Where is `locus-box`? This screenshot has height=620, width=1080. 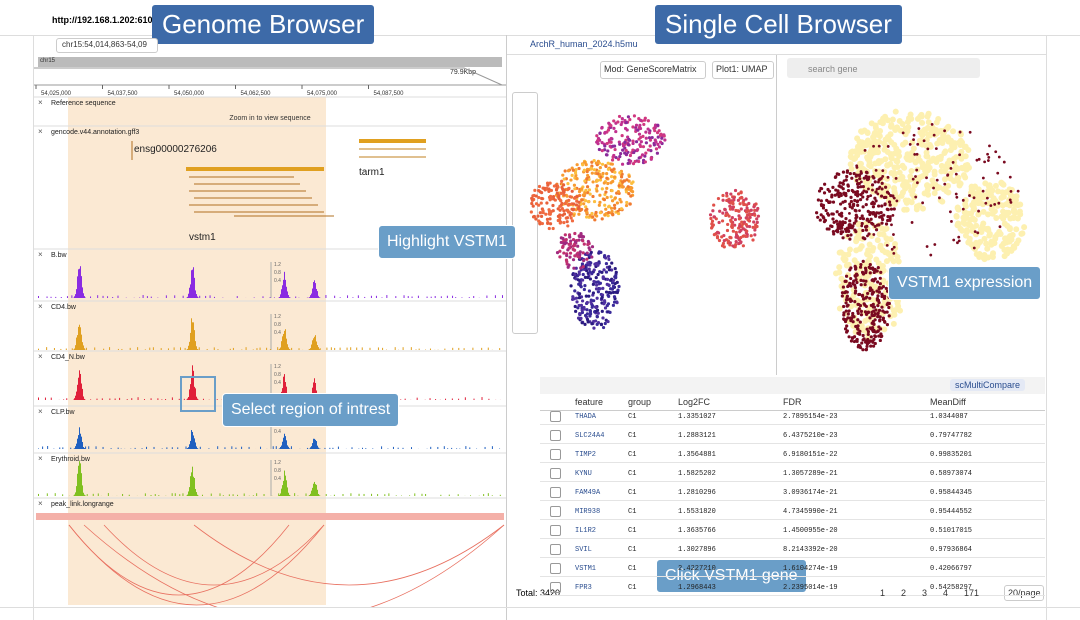 locus-box is located at coordinates (107, 45).